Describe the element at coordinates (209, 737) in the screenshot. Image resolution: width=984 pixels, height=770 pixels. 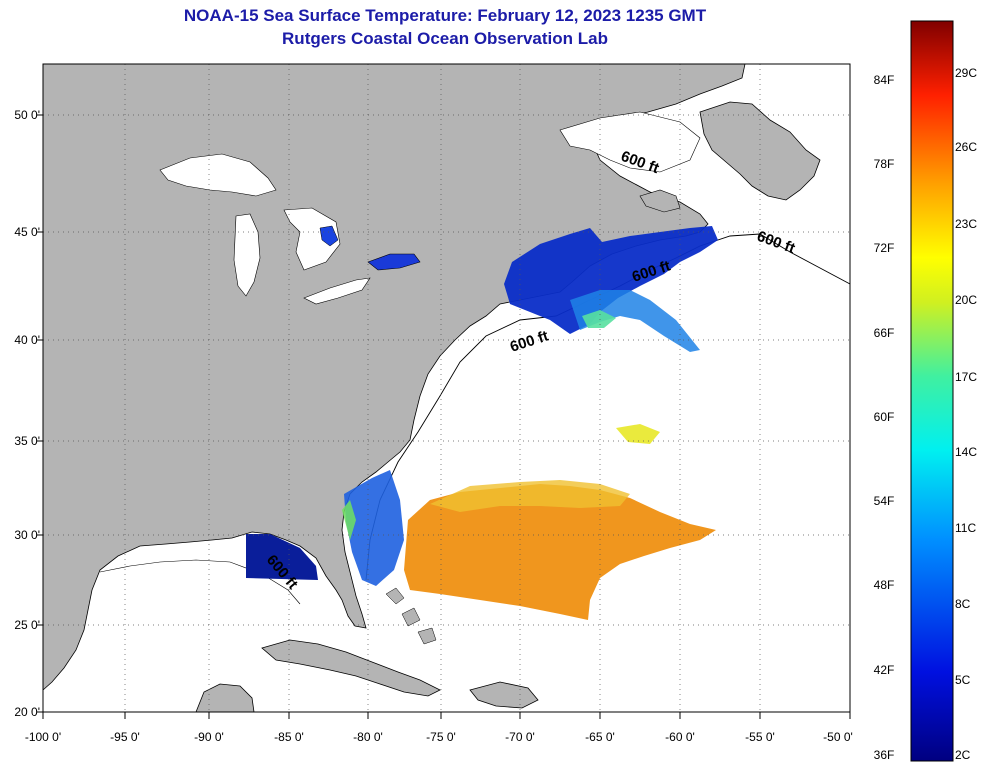
I see `lon-tick-90: -90 0'` at that location.